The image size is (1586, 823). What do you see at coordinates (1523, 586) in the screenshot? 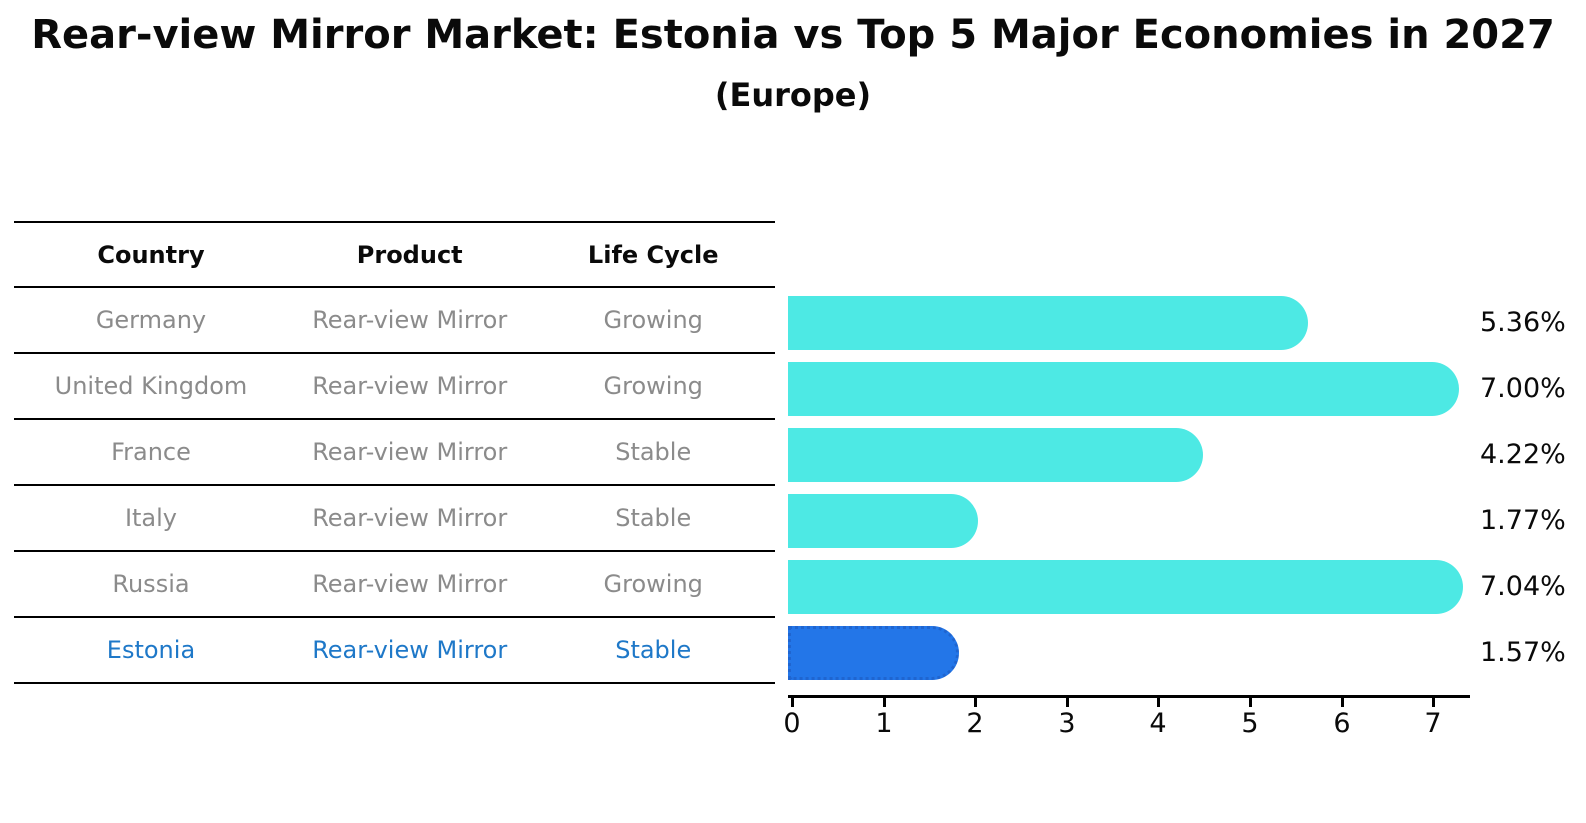
I see `bar-value-label: 7.04%` at bounding box center [1523, 586].